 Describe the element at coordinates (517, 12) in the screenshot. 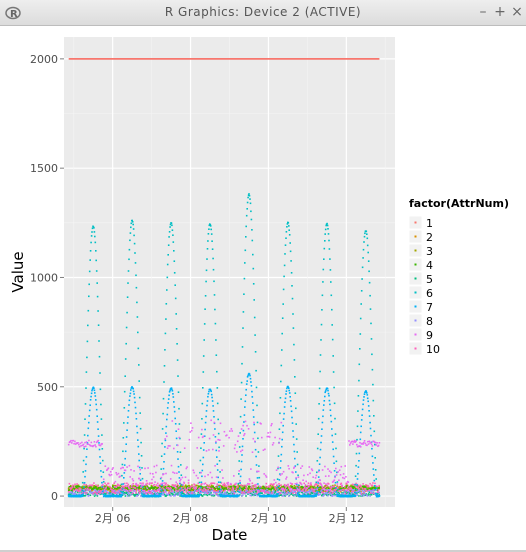

I see `close-button: ×` at that location.